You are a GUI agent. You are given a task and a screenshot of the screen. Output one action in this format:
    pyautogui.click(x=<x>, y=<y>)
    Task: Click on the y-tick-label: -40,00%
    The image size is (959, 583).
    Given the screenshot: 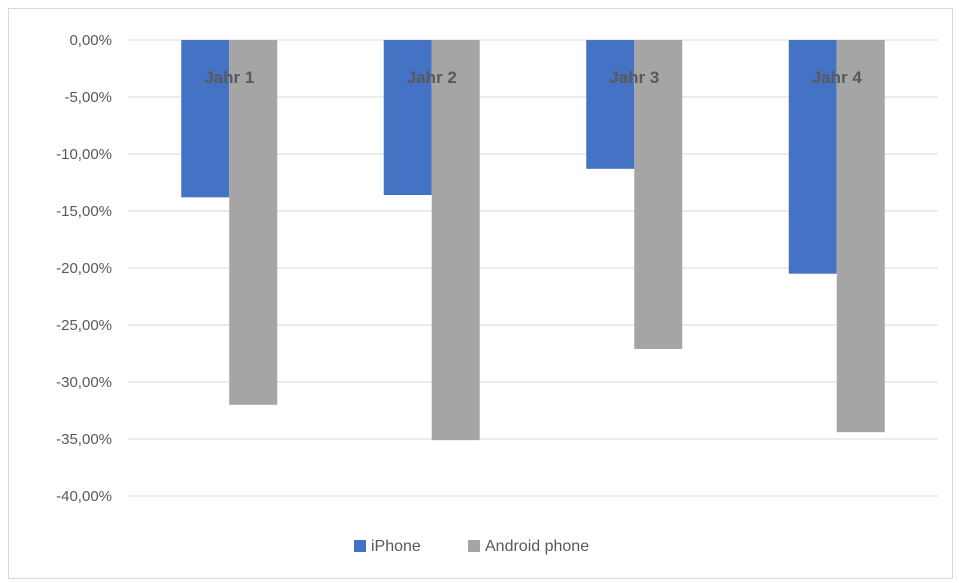 What is the action you would take?
    pyautogui.click(x=84, y=496)
    